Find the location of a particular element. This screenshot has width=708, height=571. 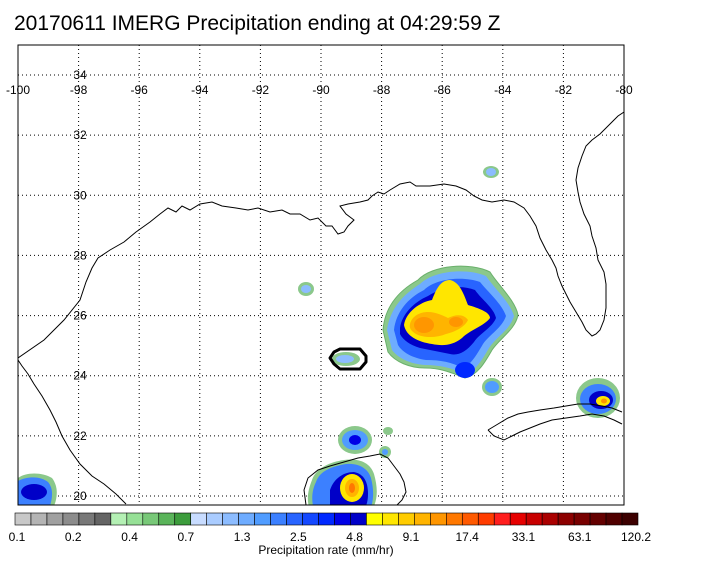

lon-tick-label: -98 is located at coordinates (79, 90).